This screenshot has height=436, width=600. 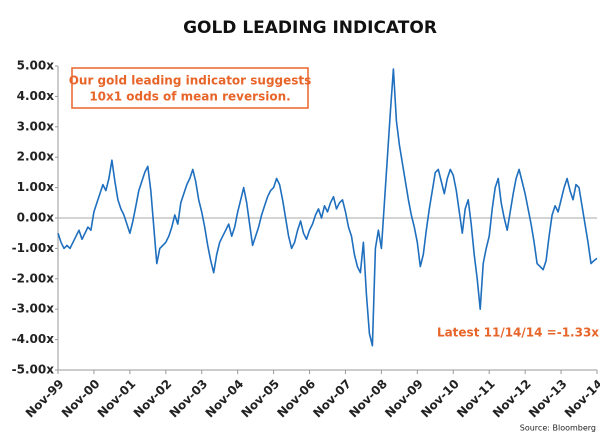 I want to click on y-tick-label: 2.00x, so click(x=36, y=157).